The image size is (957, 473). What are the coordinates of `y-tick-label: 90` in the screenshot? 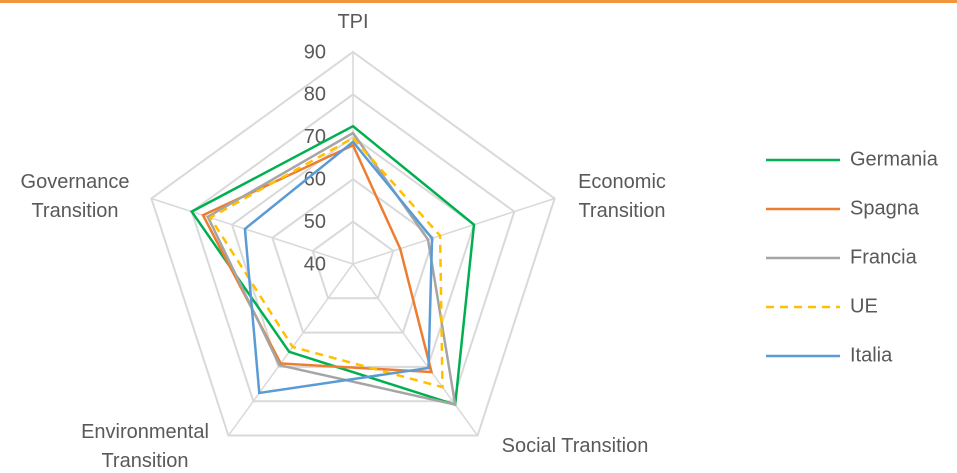 It's located at (315, 52).